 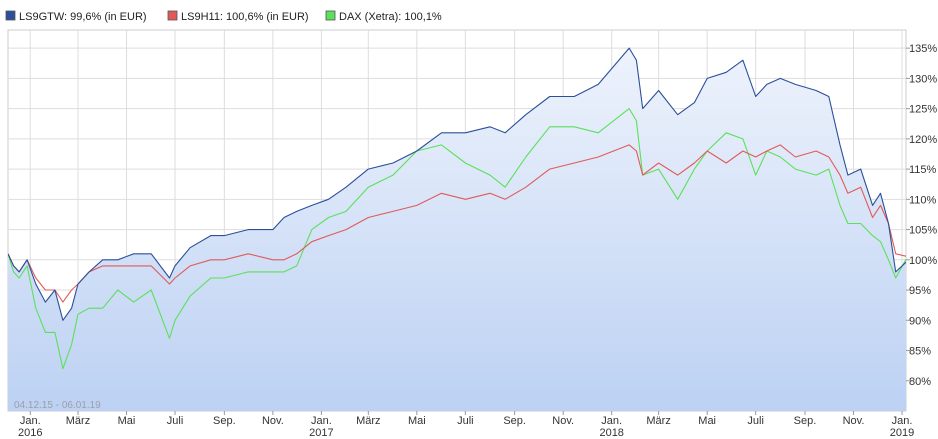 I want to click on y-tick-label: 85%, so click(x=920, y=352).